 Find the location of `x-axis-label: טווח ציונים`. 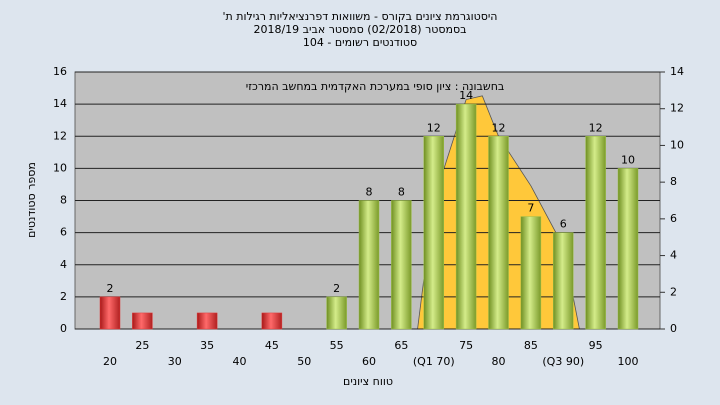

x-axis-label: טווח ציונים is located at coordinates (368, 381).